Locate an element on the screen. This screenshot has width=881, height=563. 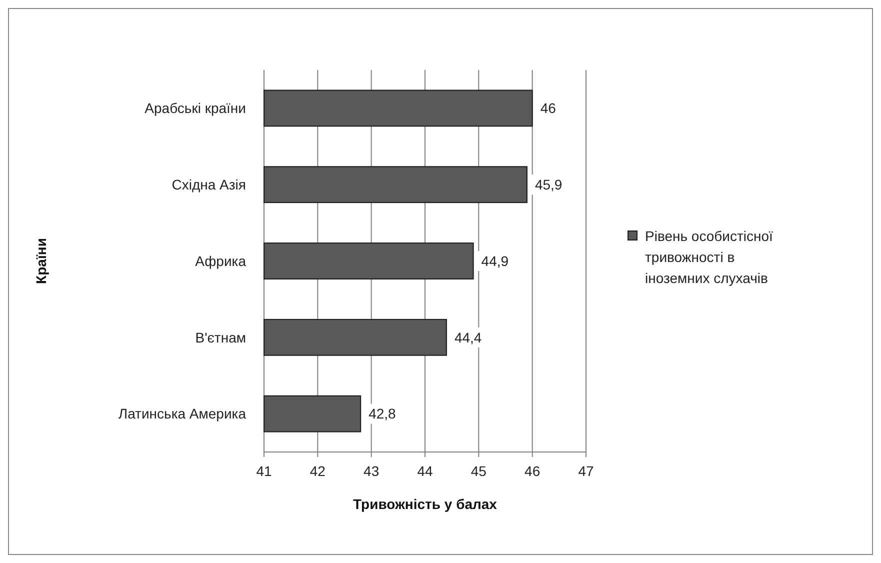
data-label: 44,4 is located at coordinates (468, 337).